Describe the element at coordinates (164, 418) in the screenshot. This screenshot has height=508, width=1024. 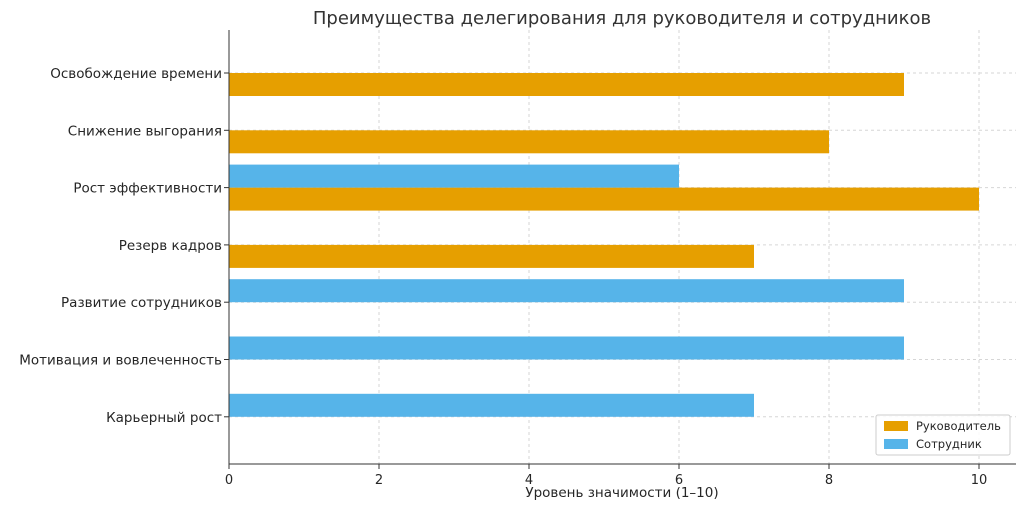
I see `y-tick-label: Карьерный рост` at that location.